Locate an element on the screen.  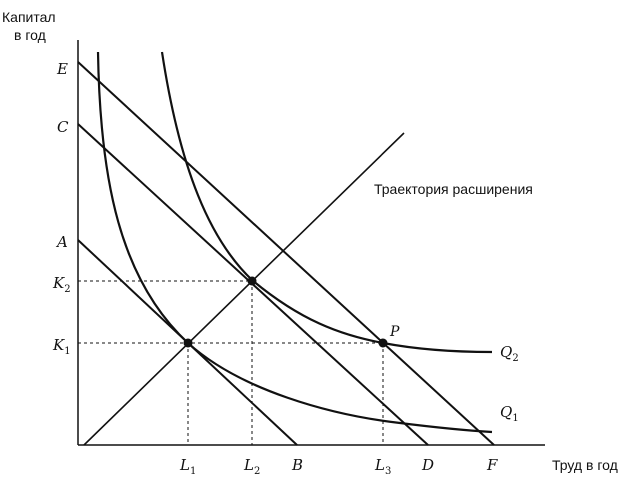
curve-label-Q2: Q2 is located at coordinates (509, 353).